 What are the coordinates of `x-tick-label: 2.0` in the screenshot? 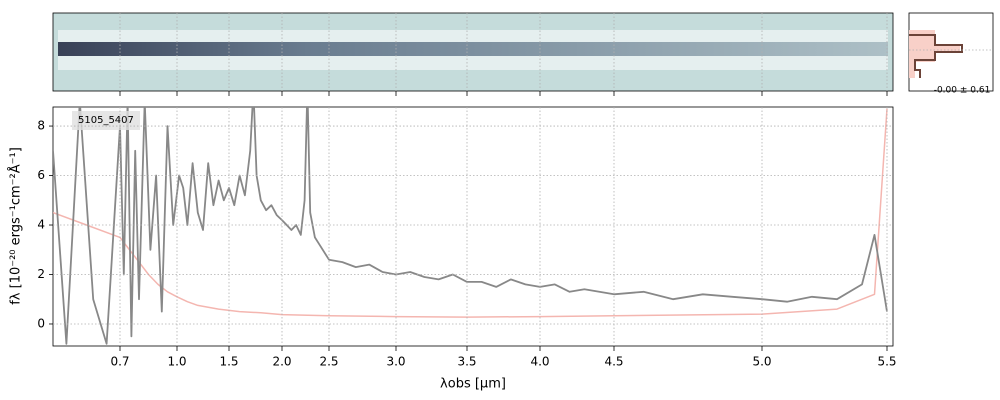 It's located at (281, 362).